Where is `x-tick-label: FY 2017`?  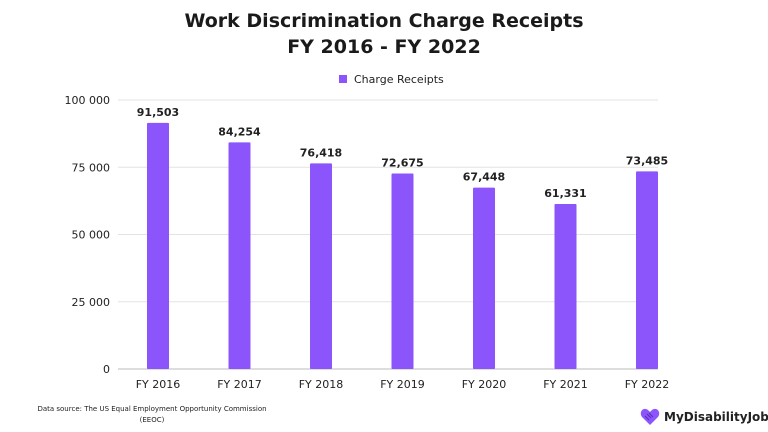 x-tick-label: FY 2017 is located at coordinates (239, 384).